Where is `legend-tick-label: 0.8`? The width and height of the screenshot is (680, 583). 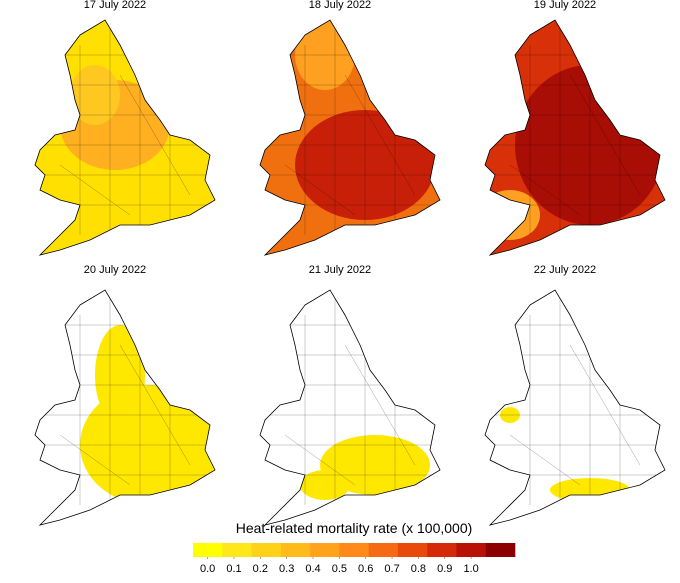 legend-tick-label: 0.8 is located at coordinates (418, 569).